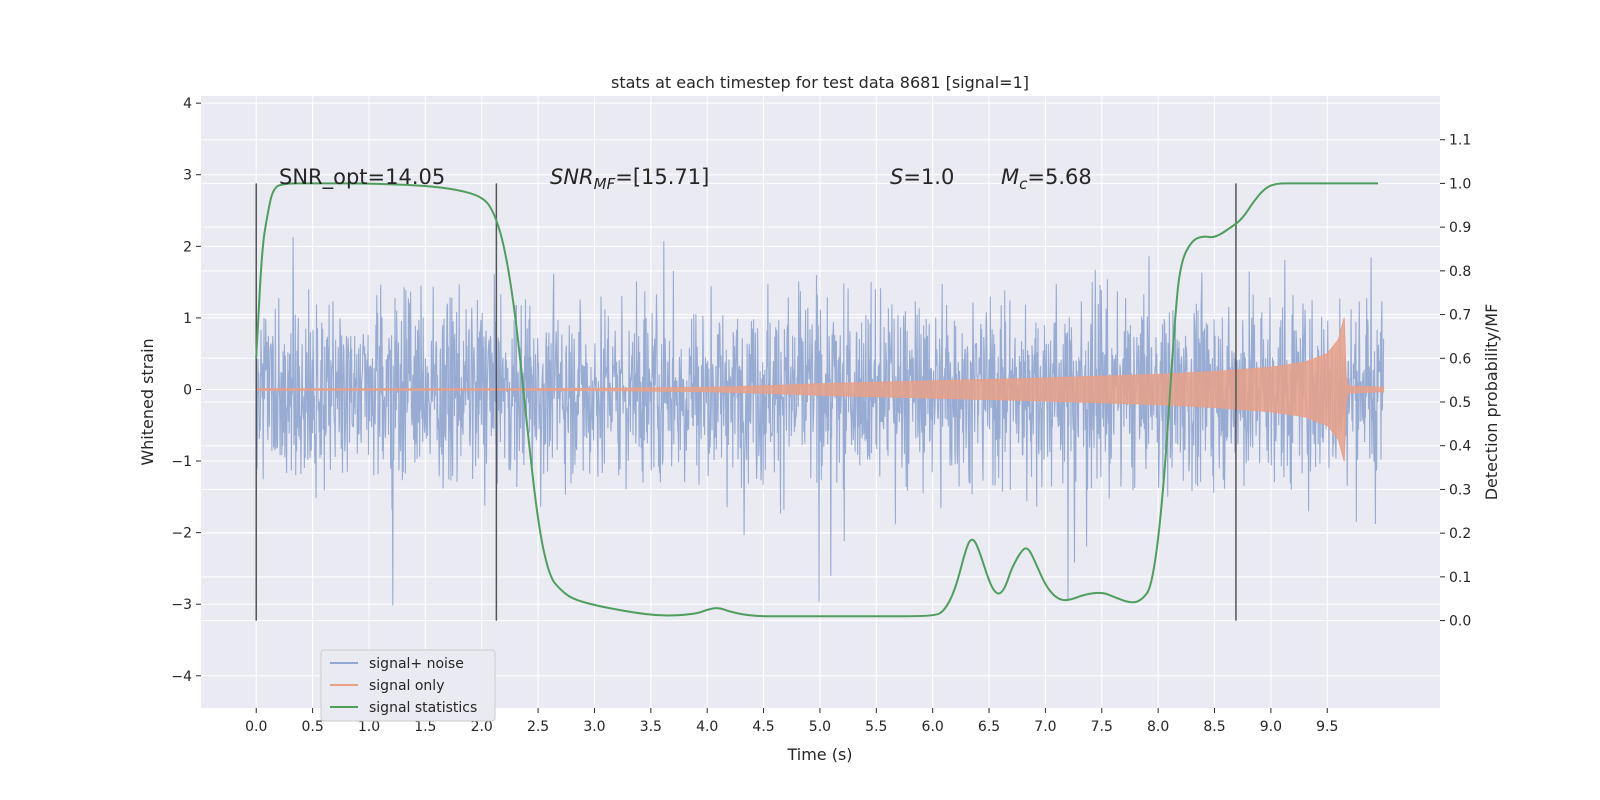 The height and width of the screenshot is (800, 1600). I want to click on x-axis-label: Time (s), so click(819, 754).